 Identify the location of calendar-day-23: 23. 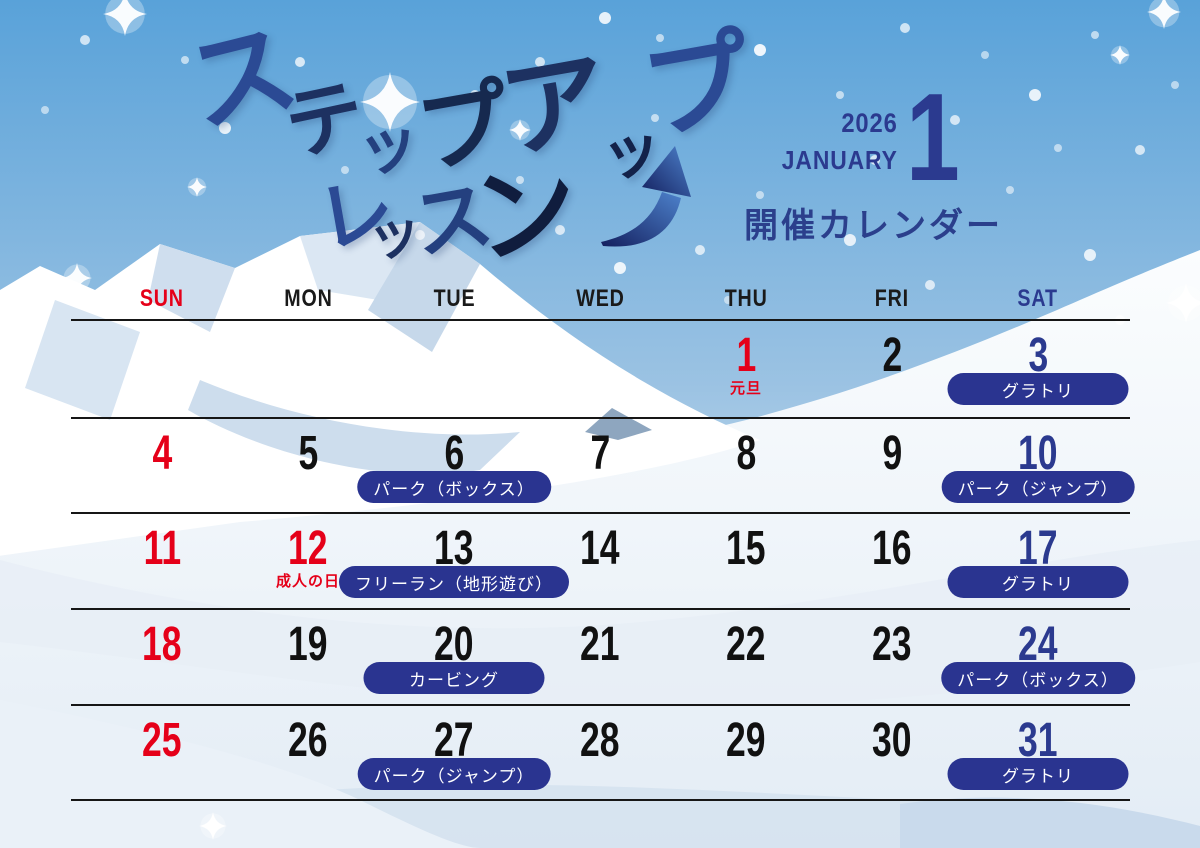
(892, 644).